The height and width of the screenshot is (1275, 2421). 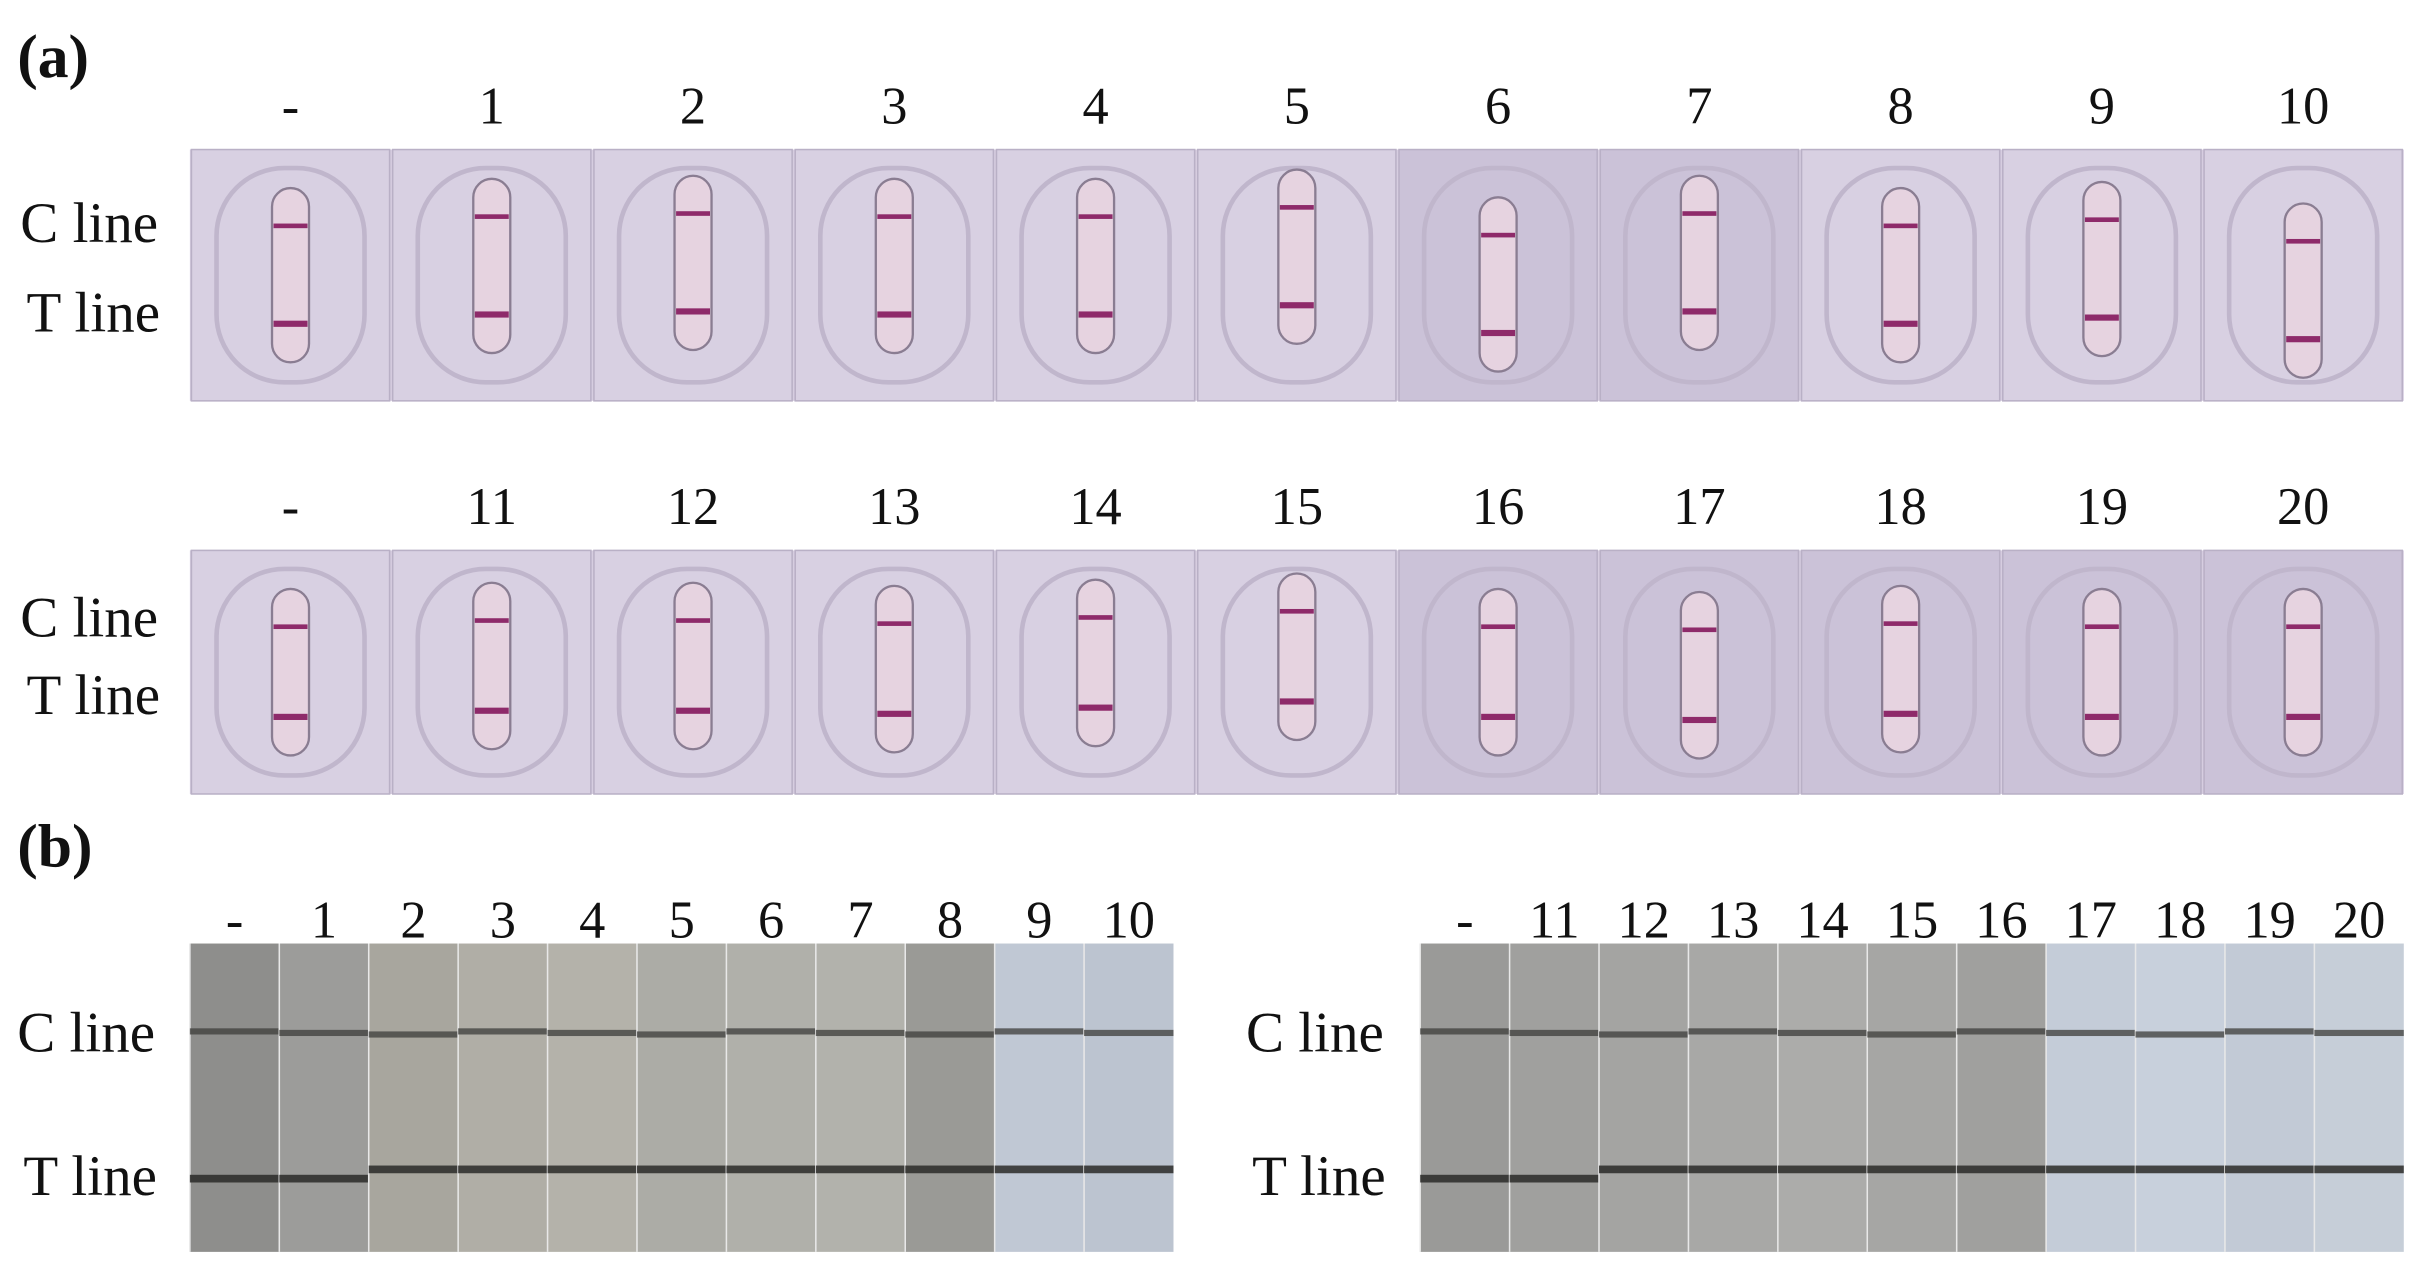 I want to click on lane-label: 1, so click(x=324, y=920).